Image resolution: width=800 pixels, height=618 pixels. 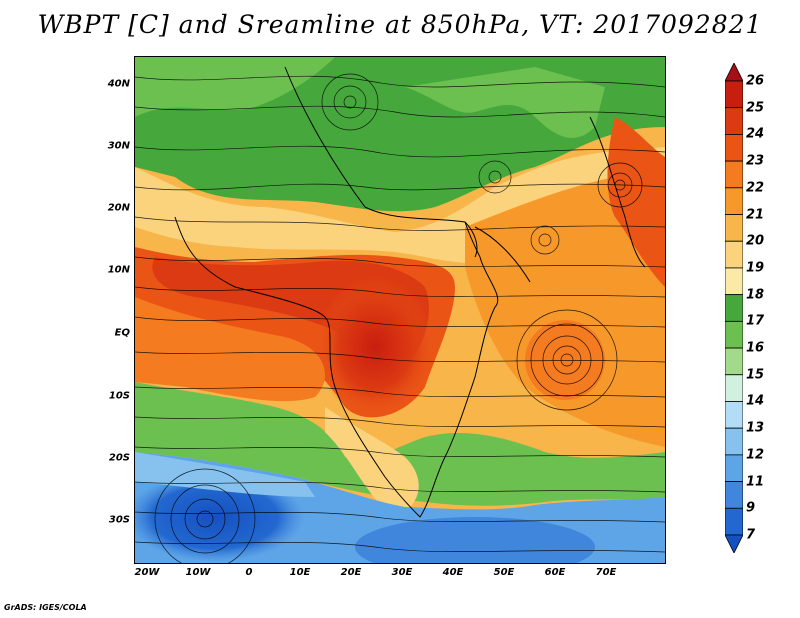 I want to click on grads-credit: GrADS: IGES/COLA, so click(x=45, y=607).